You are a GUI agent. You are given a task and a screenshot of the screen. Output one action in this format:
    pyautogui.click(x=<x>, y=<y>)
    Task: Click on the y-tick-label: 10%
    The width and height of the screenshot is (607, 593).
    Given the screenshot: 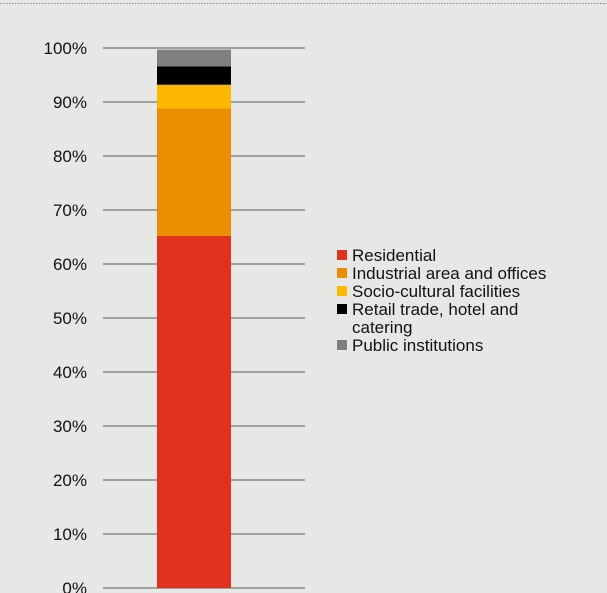 What is the action you would take?
    pyautogui.click(x=70, y=534)
    